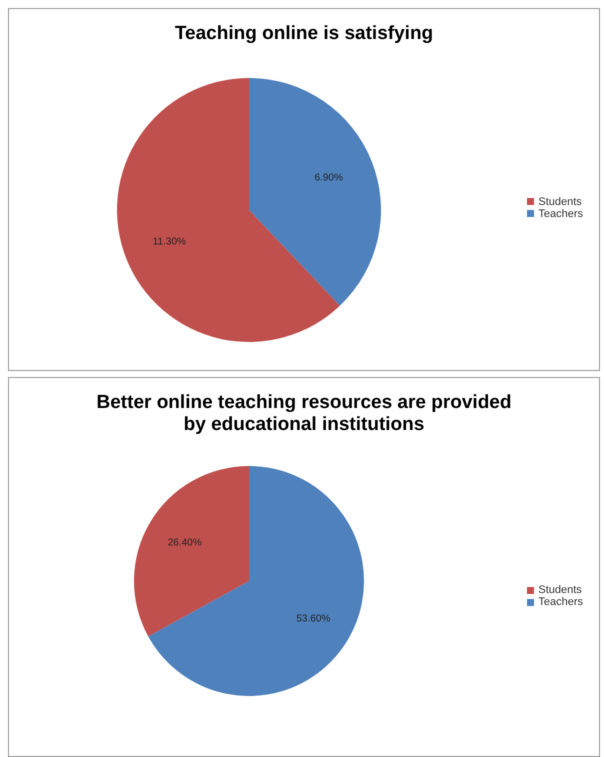  What do you see at coordinates (304, 33) in the screenshot?
I see `chart-title: Teaching online is satisfying` at bounding box center [304, 33].